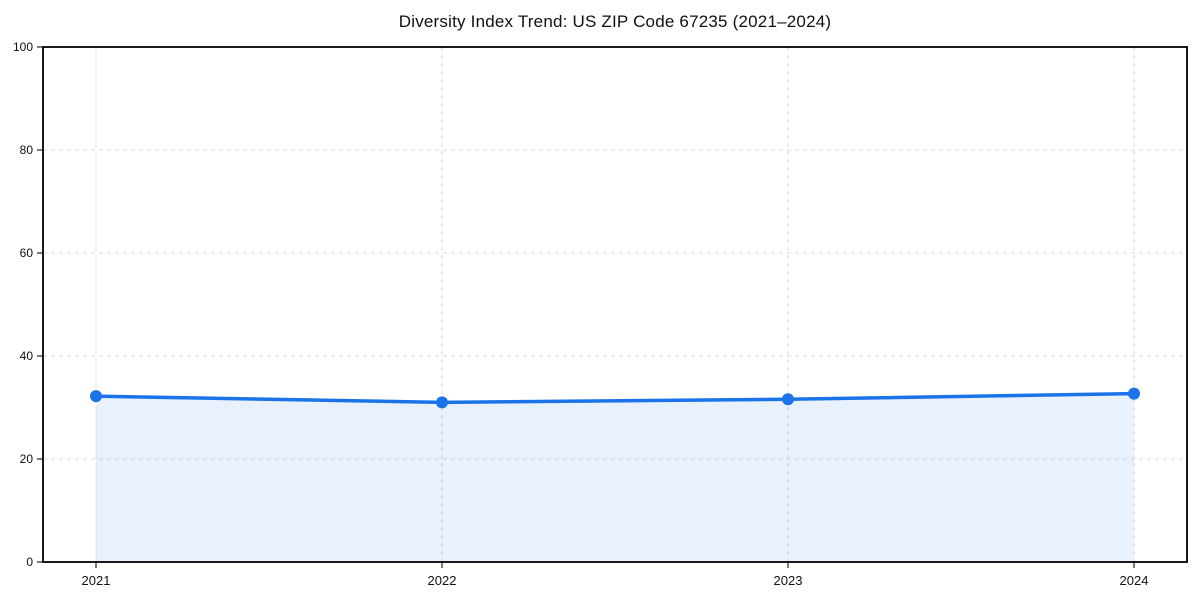 This screenshot has height=600, width=1200. I want to click on x-axis-tick-label: 2021, so click(96, 580).